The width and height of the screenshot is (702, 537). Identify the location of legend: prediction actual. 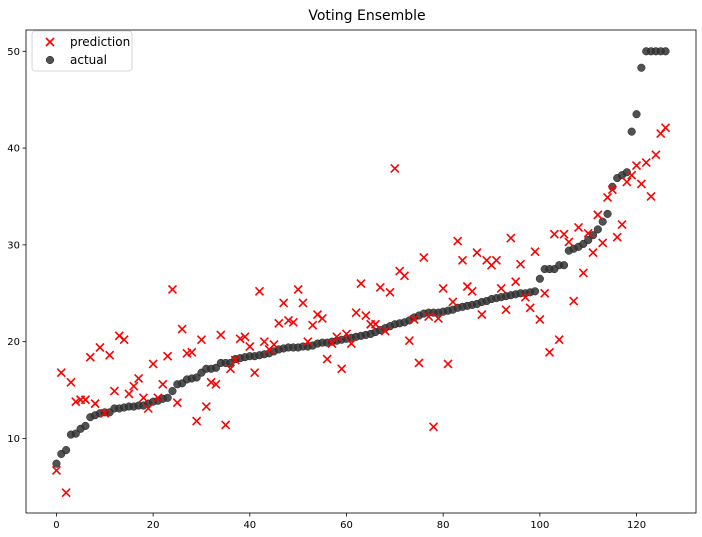
(82, 51).